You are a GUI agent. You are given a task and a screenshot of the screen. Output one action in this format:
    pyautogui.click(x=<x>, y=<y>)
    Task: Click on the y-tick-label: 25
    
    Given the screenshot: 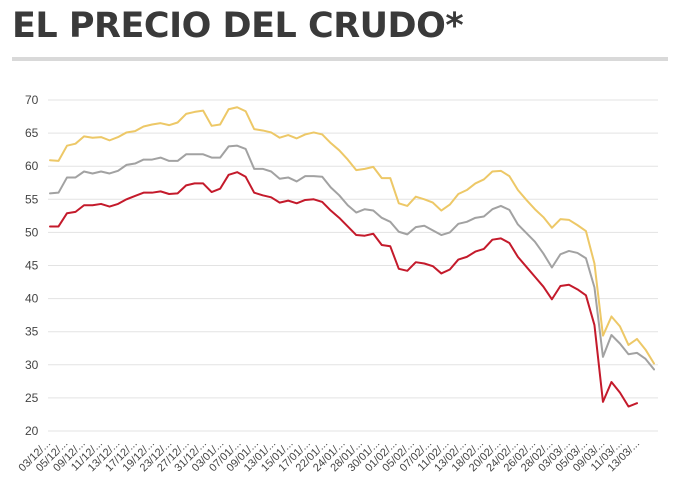 What is the action you would take?
    pyautogui.click(x=32, y=398)
    